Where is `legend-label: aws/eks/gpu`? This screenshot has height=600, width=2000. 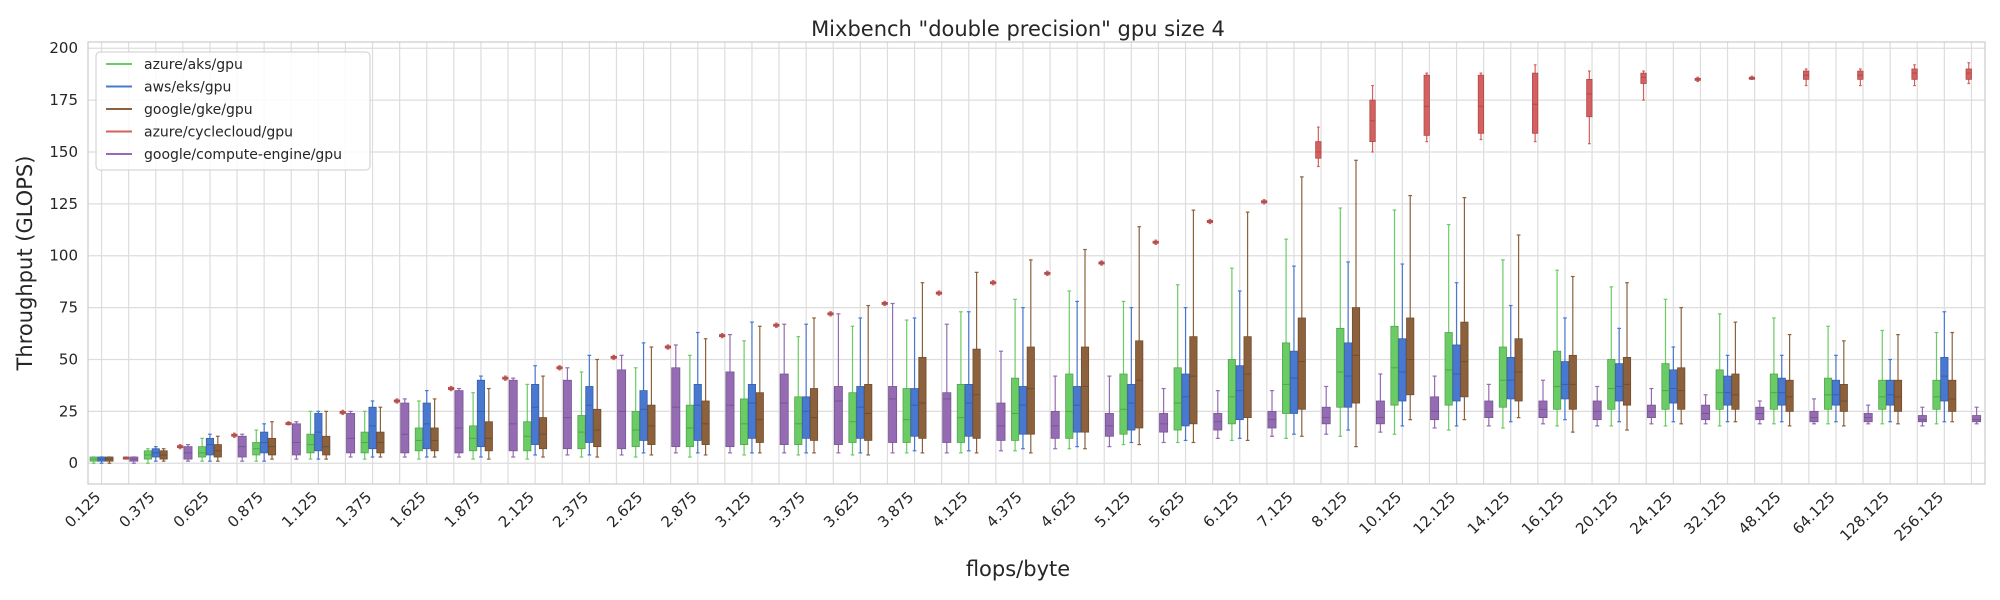
legend-label: aws/eks/gpu is located at coordinates (187, 88).